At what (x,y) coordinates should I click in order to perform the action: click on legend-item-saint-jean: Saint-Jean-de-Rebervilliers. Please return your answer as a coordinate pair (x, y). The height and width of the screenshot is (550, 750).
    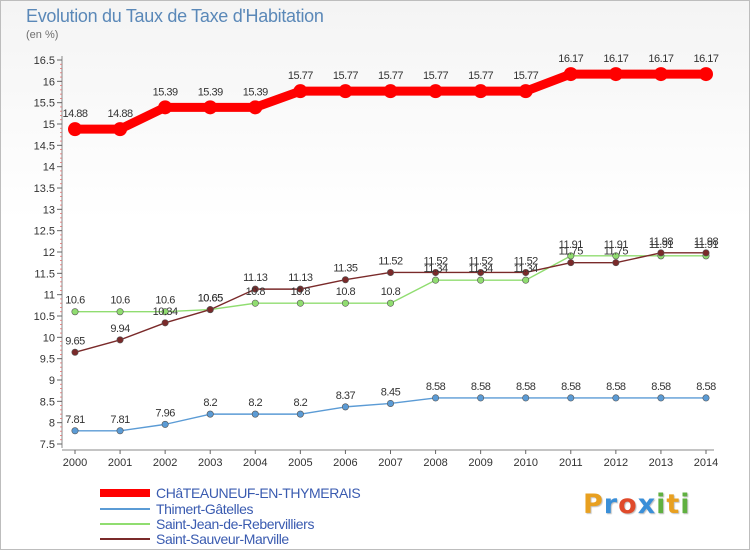
    Looking at the image, I should click on (207, 524).